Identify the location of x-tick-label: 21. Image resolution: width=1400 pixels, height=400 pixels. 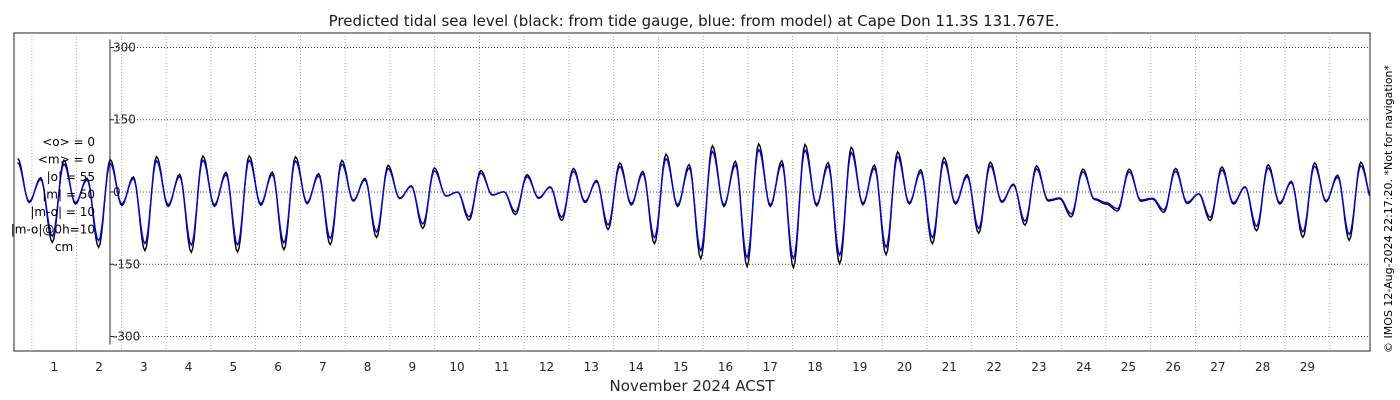
(949, 367).